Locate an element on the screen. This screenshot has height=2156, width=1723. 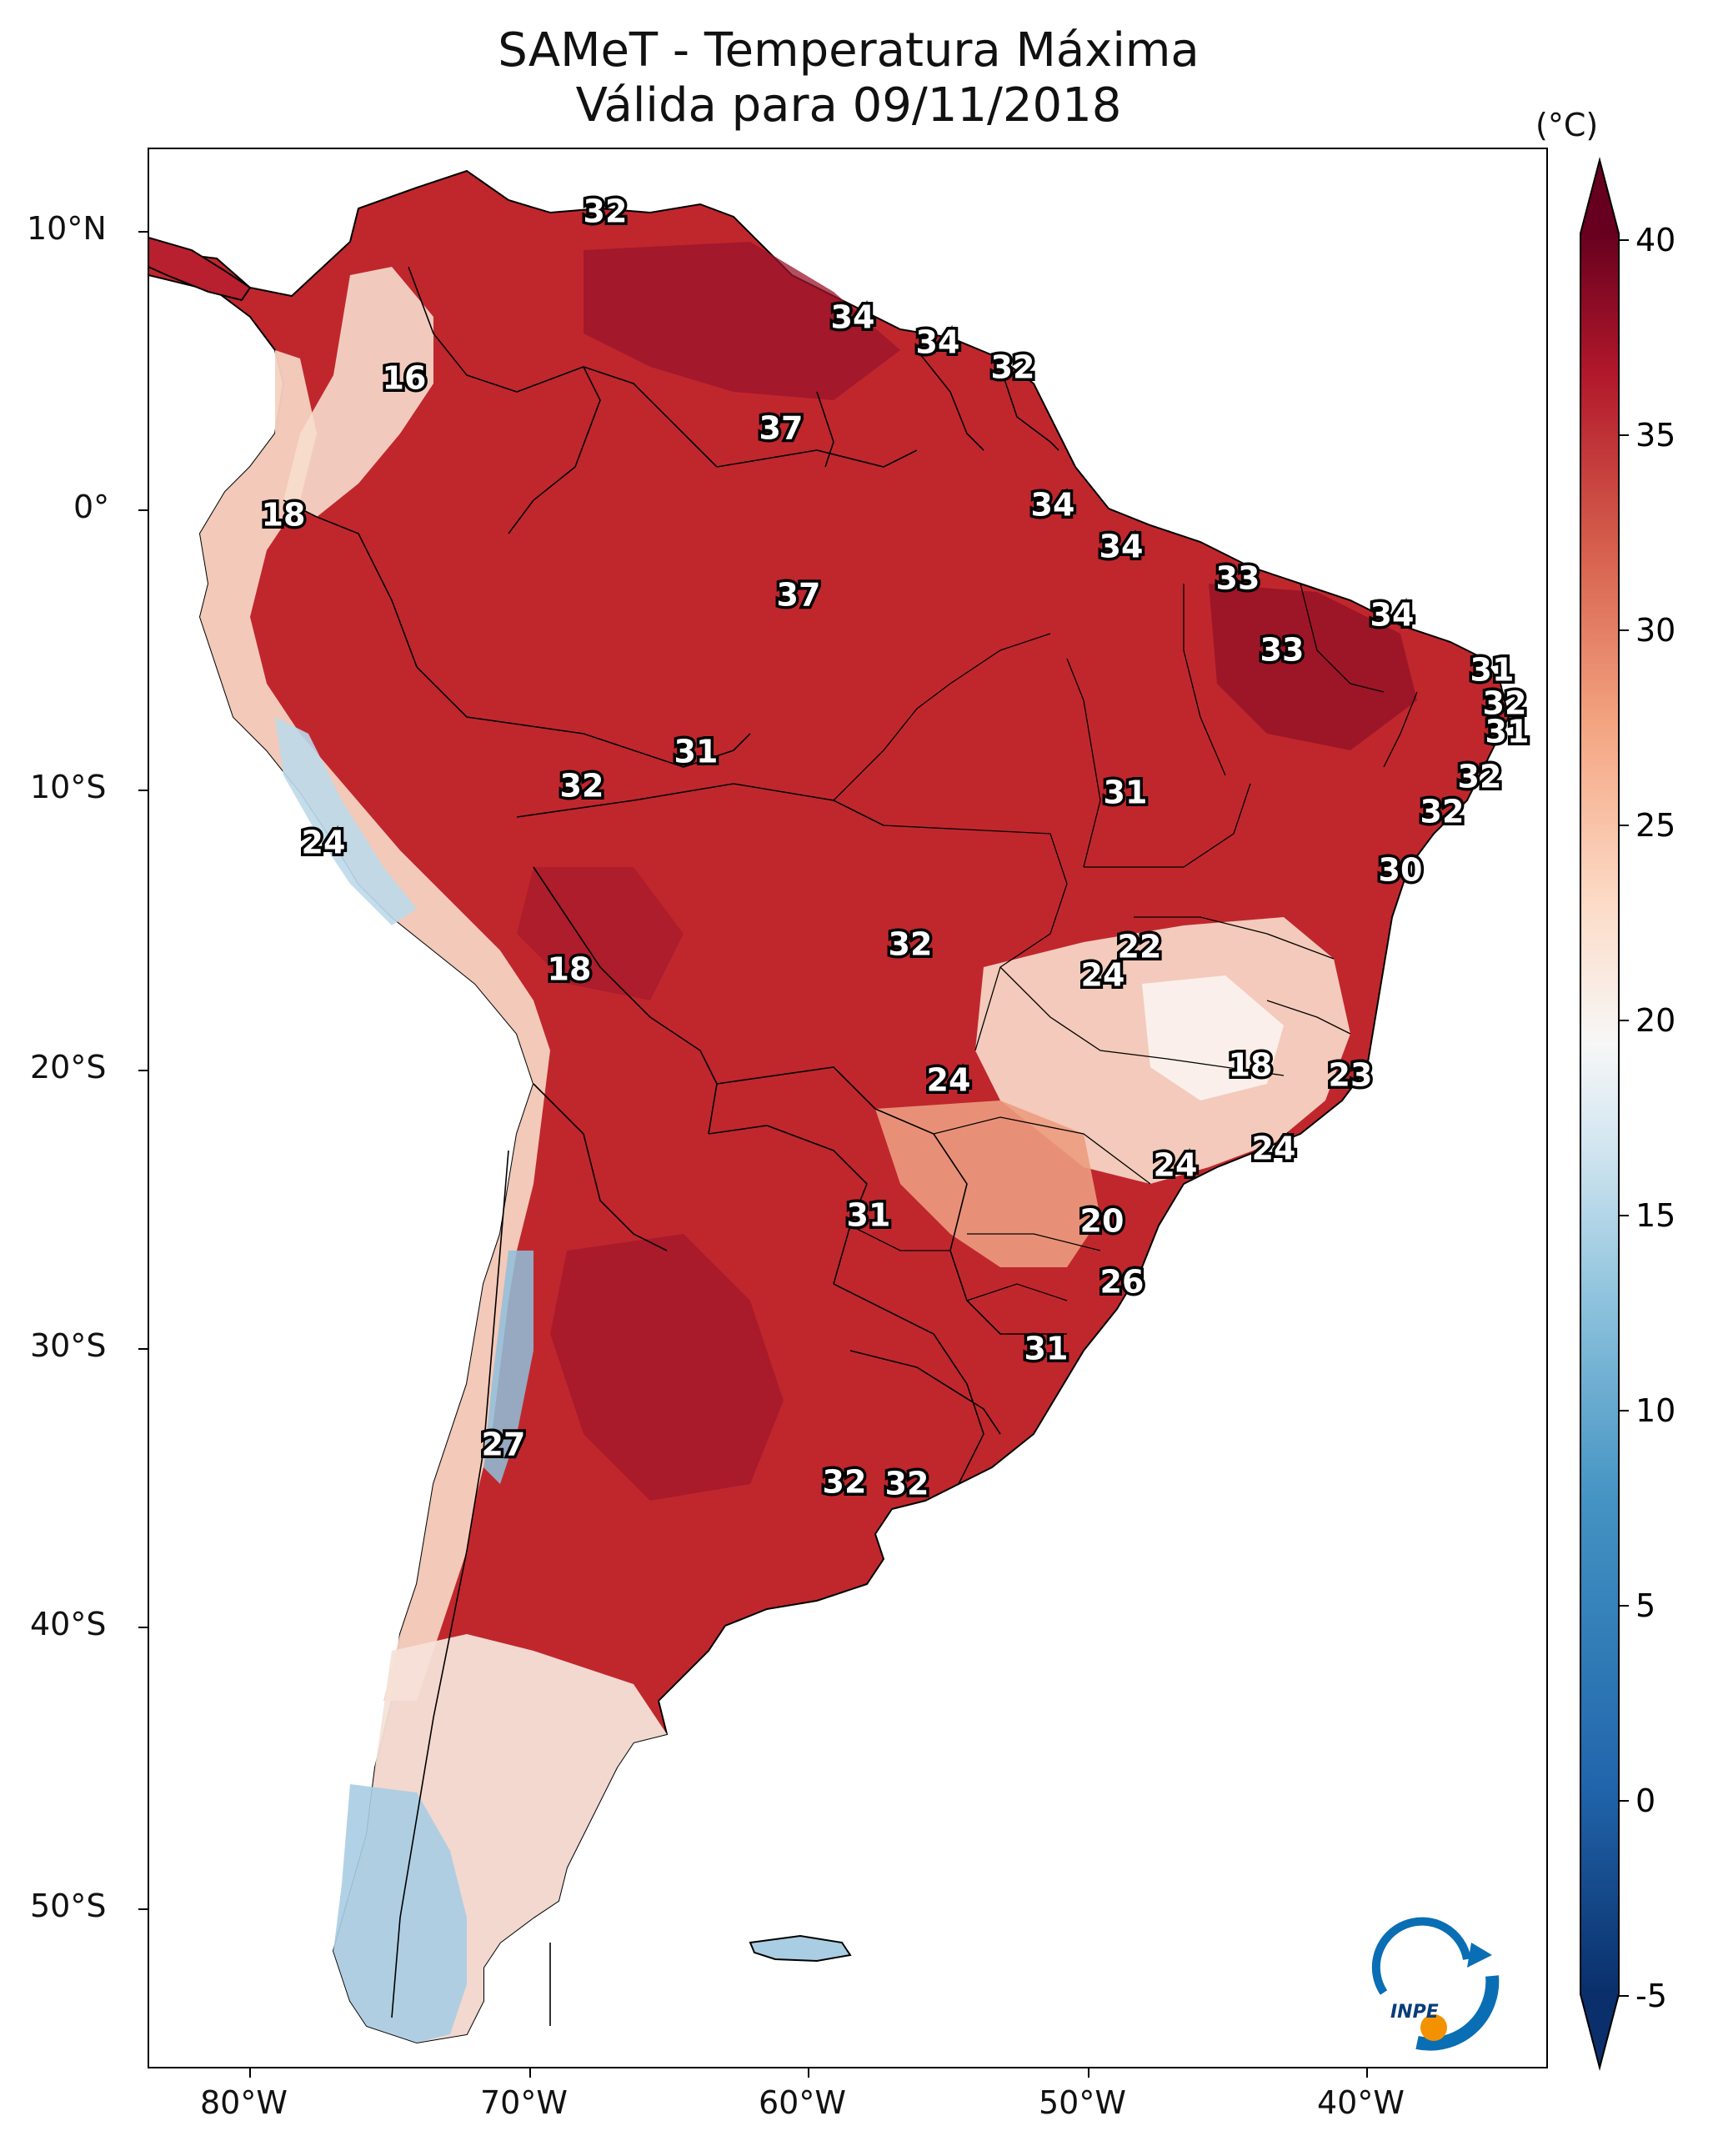
lat-label: 30°S is located at coordinates (68, 1345).